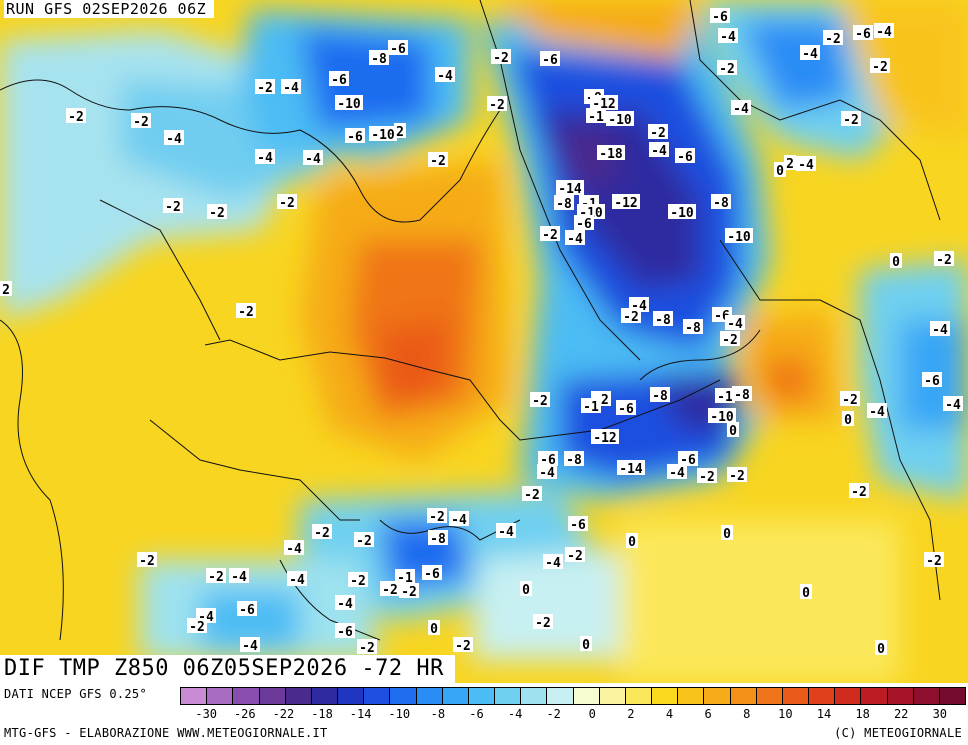  What do you see at coordinates (109, 9) in the screenshot?
I see `run-header: RUN GFS 02SEP2026 06Z` at bounding box center [109, 9].